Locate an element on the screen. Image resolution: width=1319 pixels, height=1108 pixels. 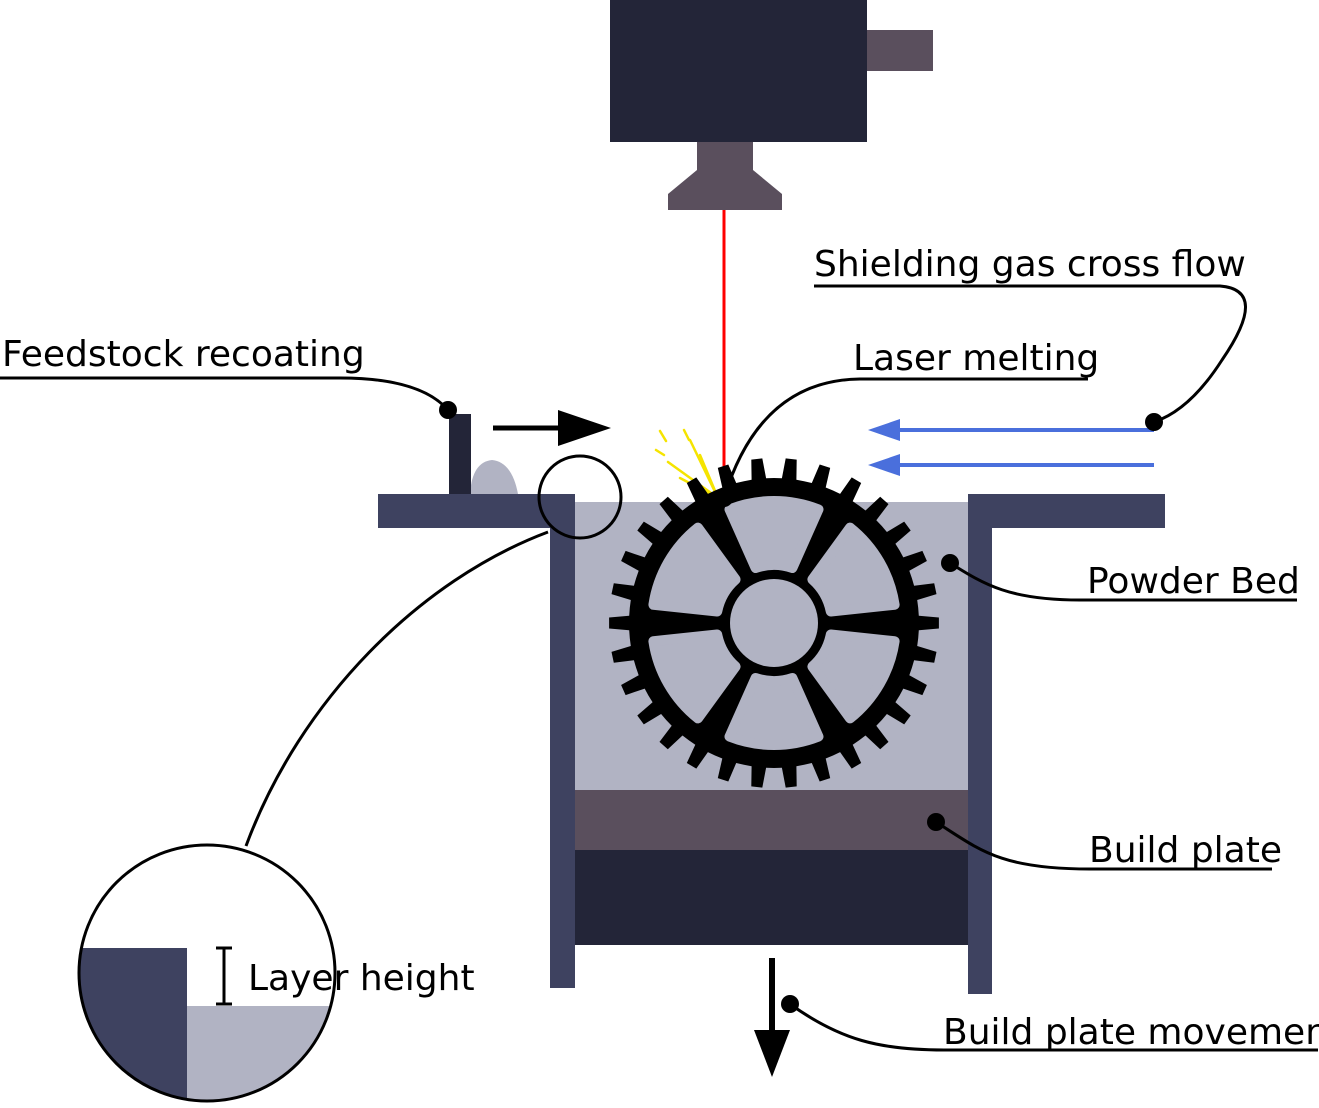
gas-flow-arrows is located at coordinates (1011, 447).